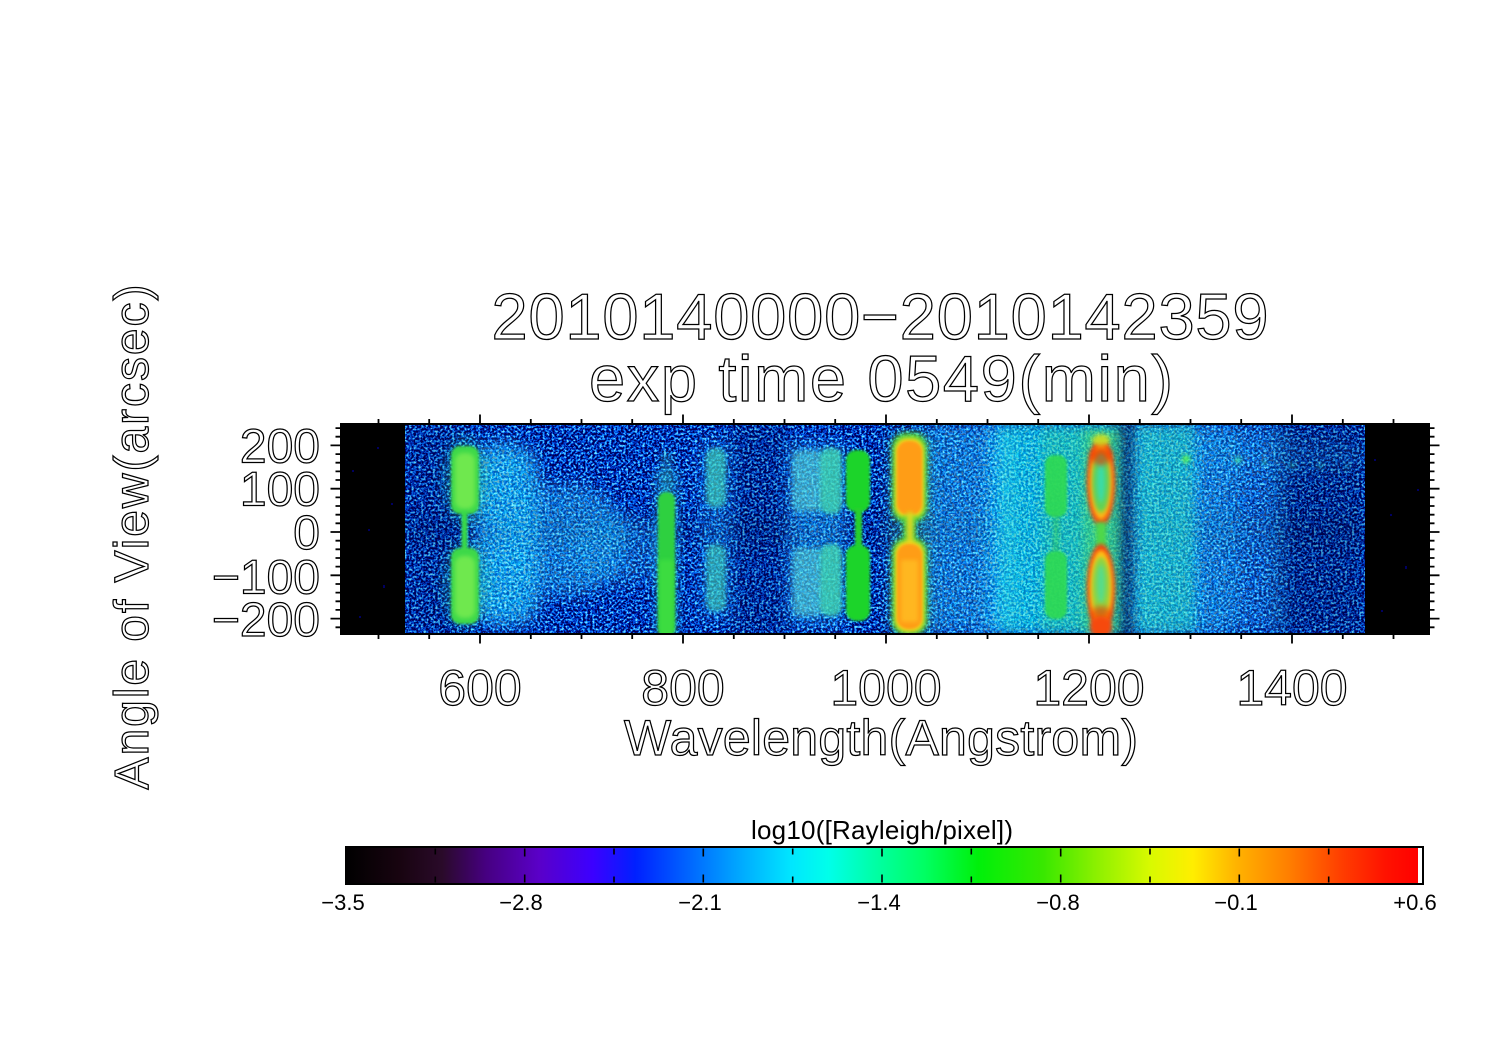  Describe the element at coordinates (882, 830) in the screenshot. I see `svg-text: log10([Rayleigh/pixel])` at that location.